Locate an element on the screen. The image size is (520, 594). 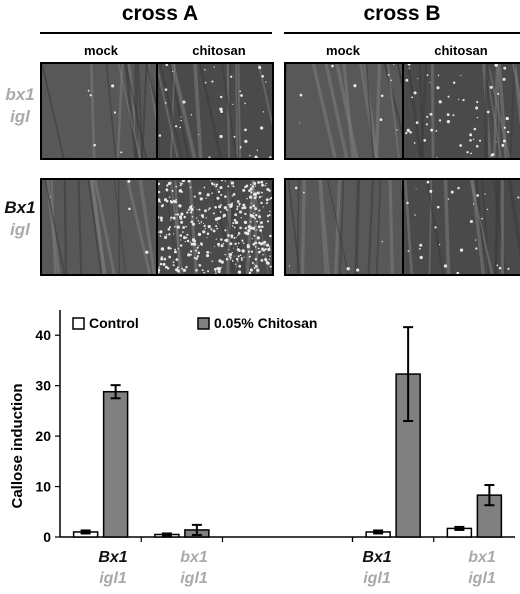
legend: Control 0.05% Chitosan is located at coordinates (194, 323).